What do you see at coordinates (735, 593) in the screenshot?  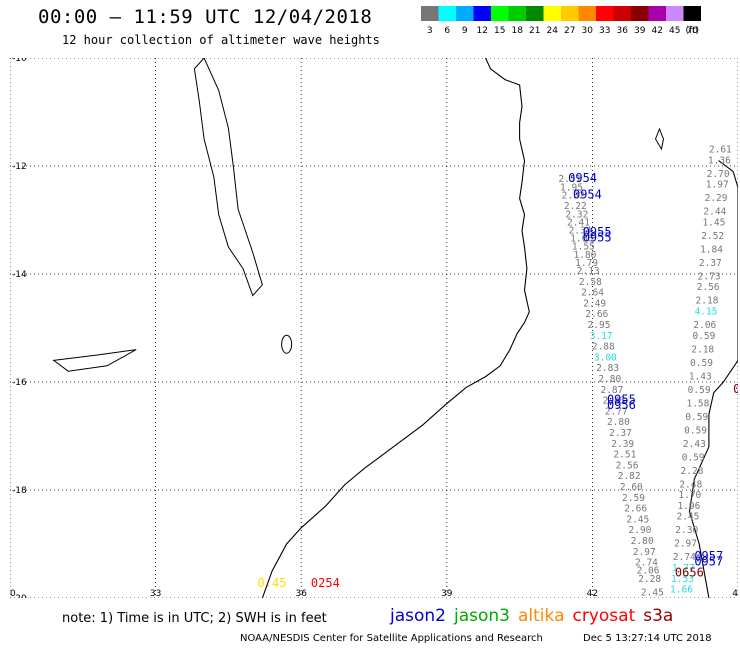 I see `lon-tick-label: 45` at bounding box center [735, 593].